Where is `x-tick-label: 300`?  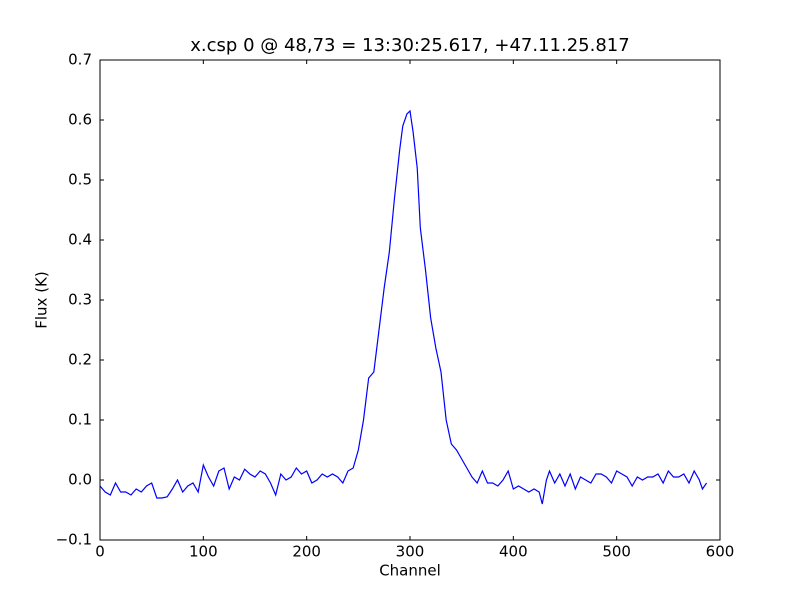
x-tick-label: 300 is located at coordinates (410, 552).